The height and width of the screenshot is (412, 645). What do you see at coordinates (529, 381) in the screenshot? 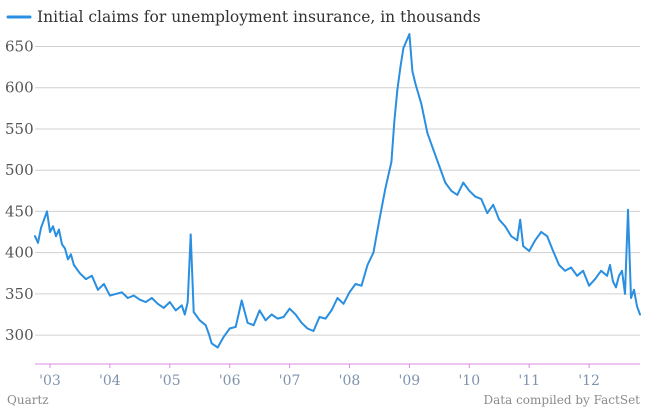
I see `x-tick-label: '11` at bounding box center [529, 381].